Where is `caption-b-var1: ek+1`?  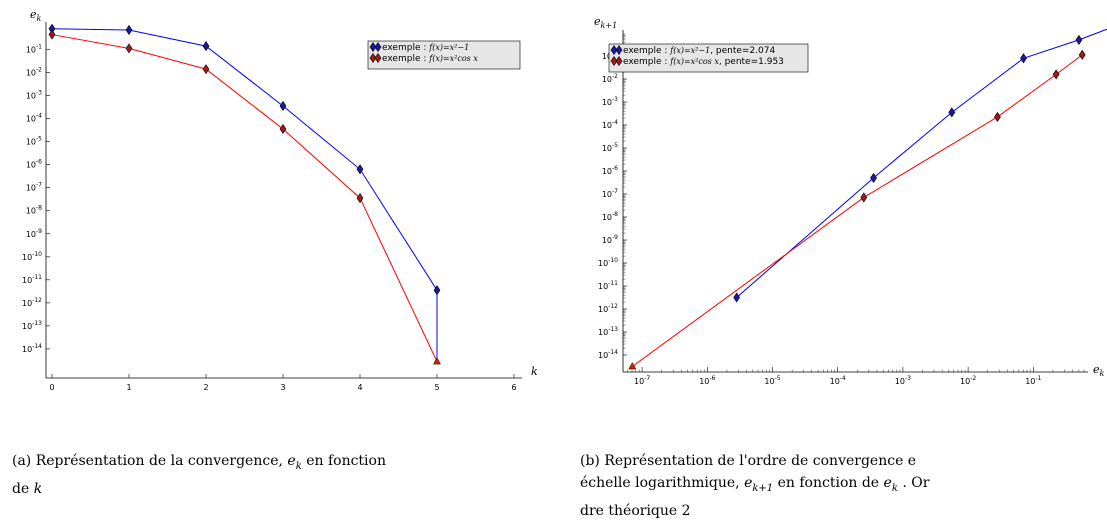
caption-b-var1: ek+1 is located at coordinates (759, 484).